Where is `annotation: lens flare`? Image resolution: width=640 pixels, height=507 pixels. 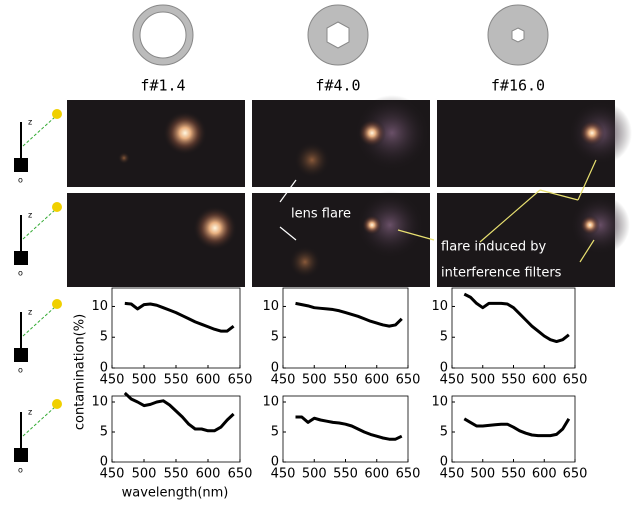 annotation: lens flare is located at coordinates (321, 214).